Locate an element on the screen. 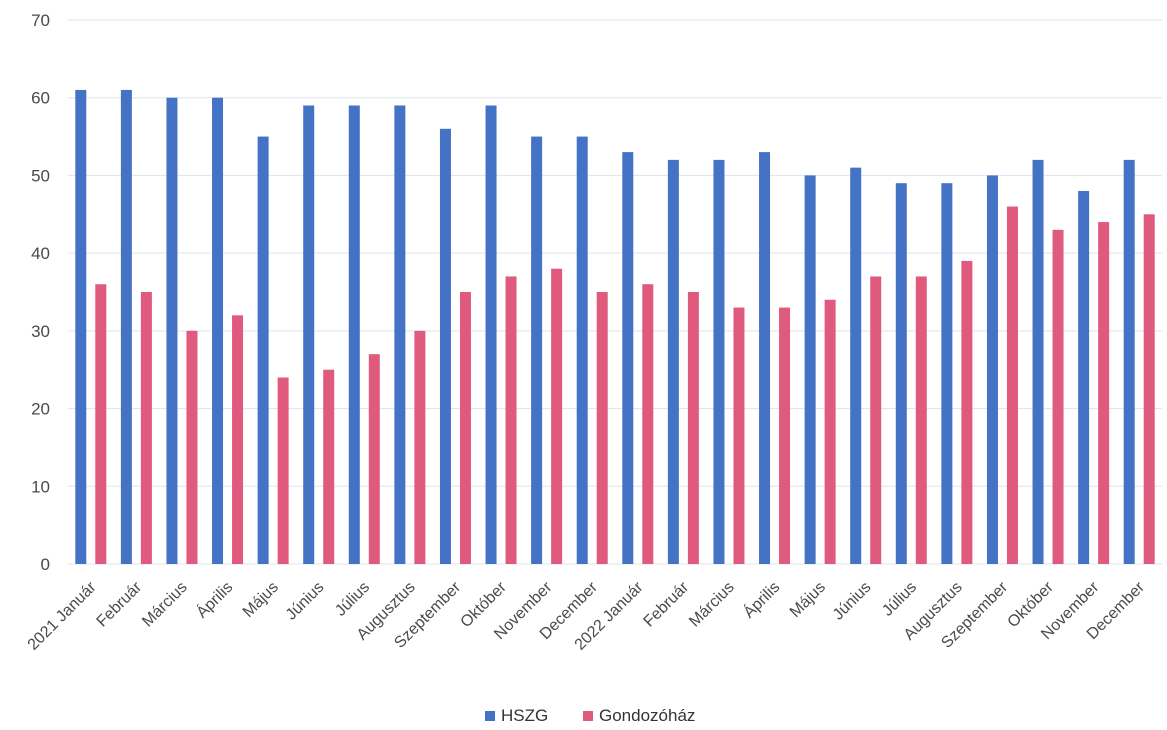 The width and height of the screenshot is (1167, 730). y-tick-label: 30 is located at coordinates (40, 331).